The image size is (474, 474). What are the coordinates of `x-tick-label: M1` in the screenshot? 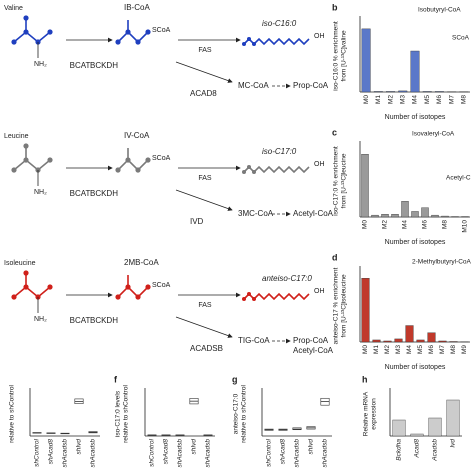 It's located at (376, 349).